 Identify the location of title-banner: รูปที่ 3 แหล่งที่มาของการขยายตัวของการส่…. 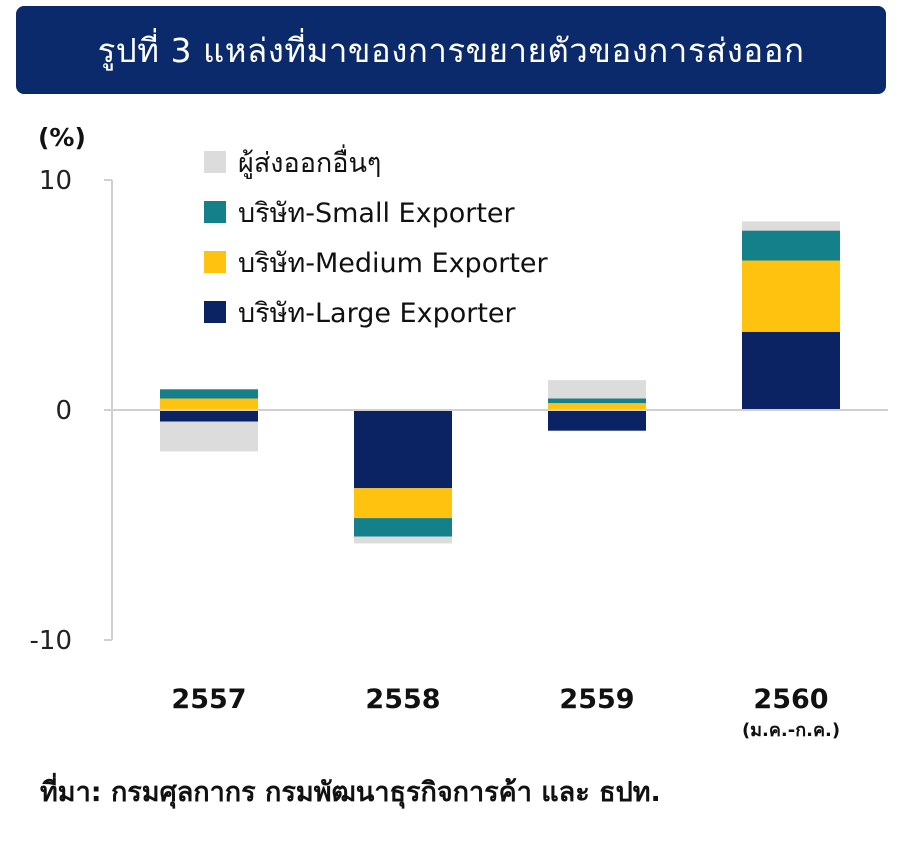
(451, 50).